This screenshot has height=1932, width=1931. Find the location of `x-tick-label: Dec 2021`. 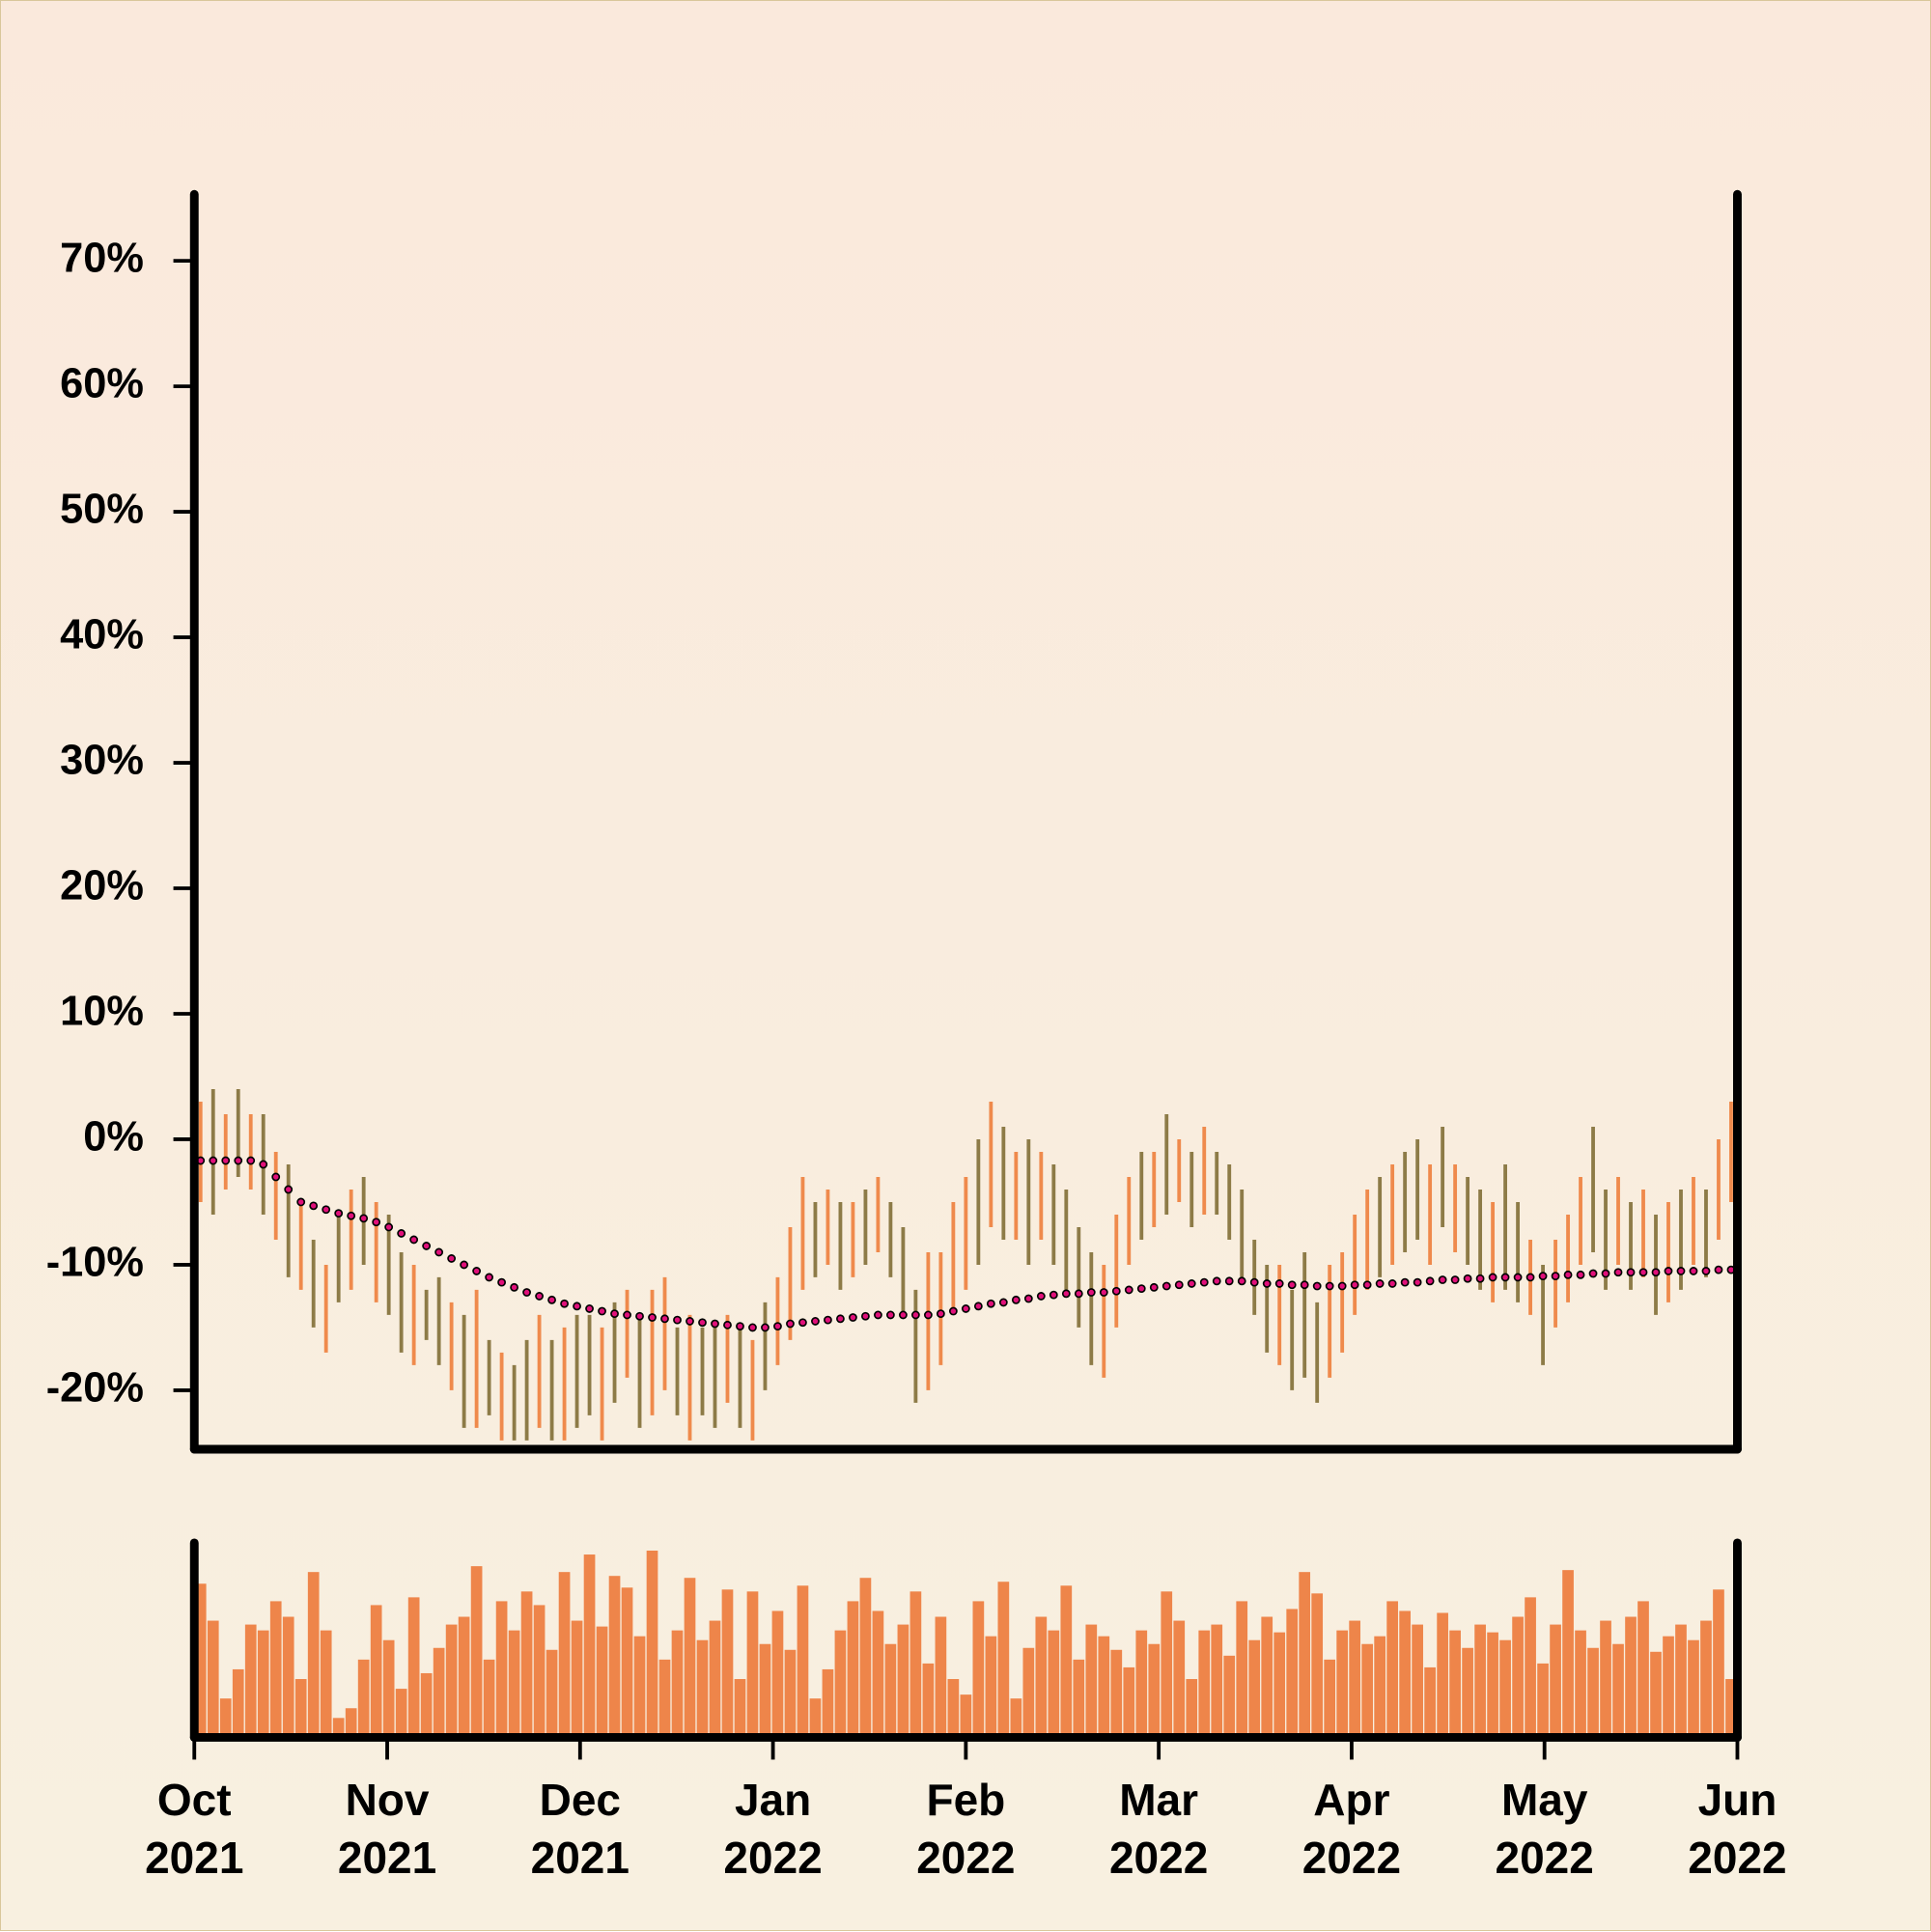

x-tick-label: Dec 2021 is located at coordinates (580, 1829).